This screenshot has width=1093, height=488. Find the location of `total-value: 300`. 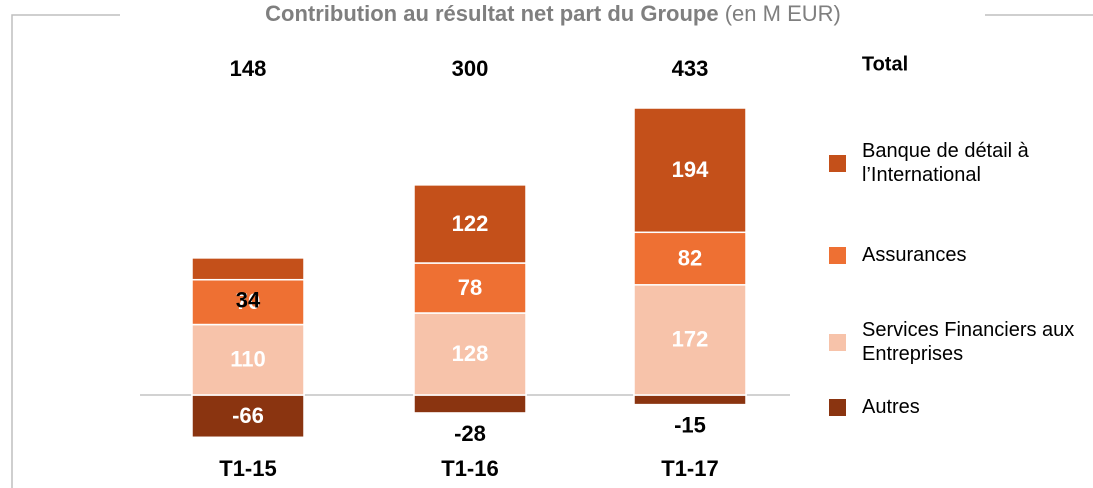

total-value: 300 is located at coordinates (470, 68).